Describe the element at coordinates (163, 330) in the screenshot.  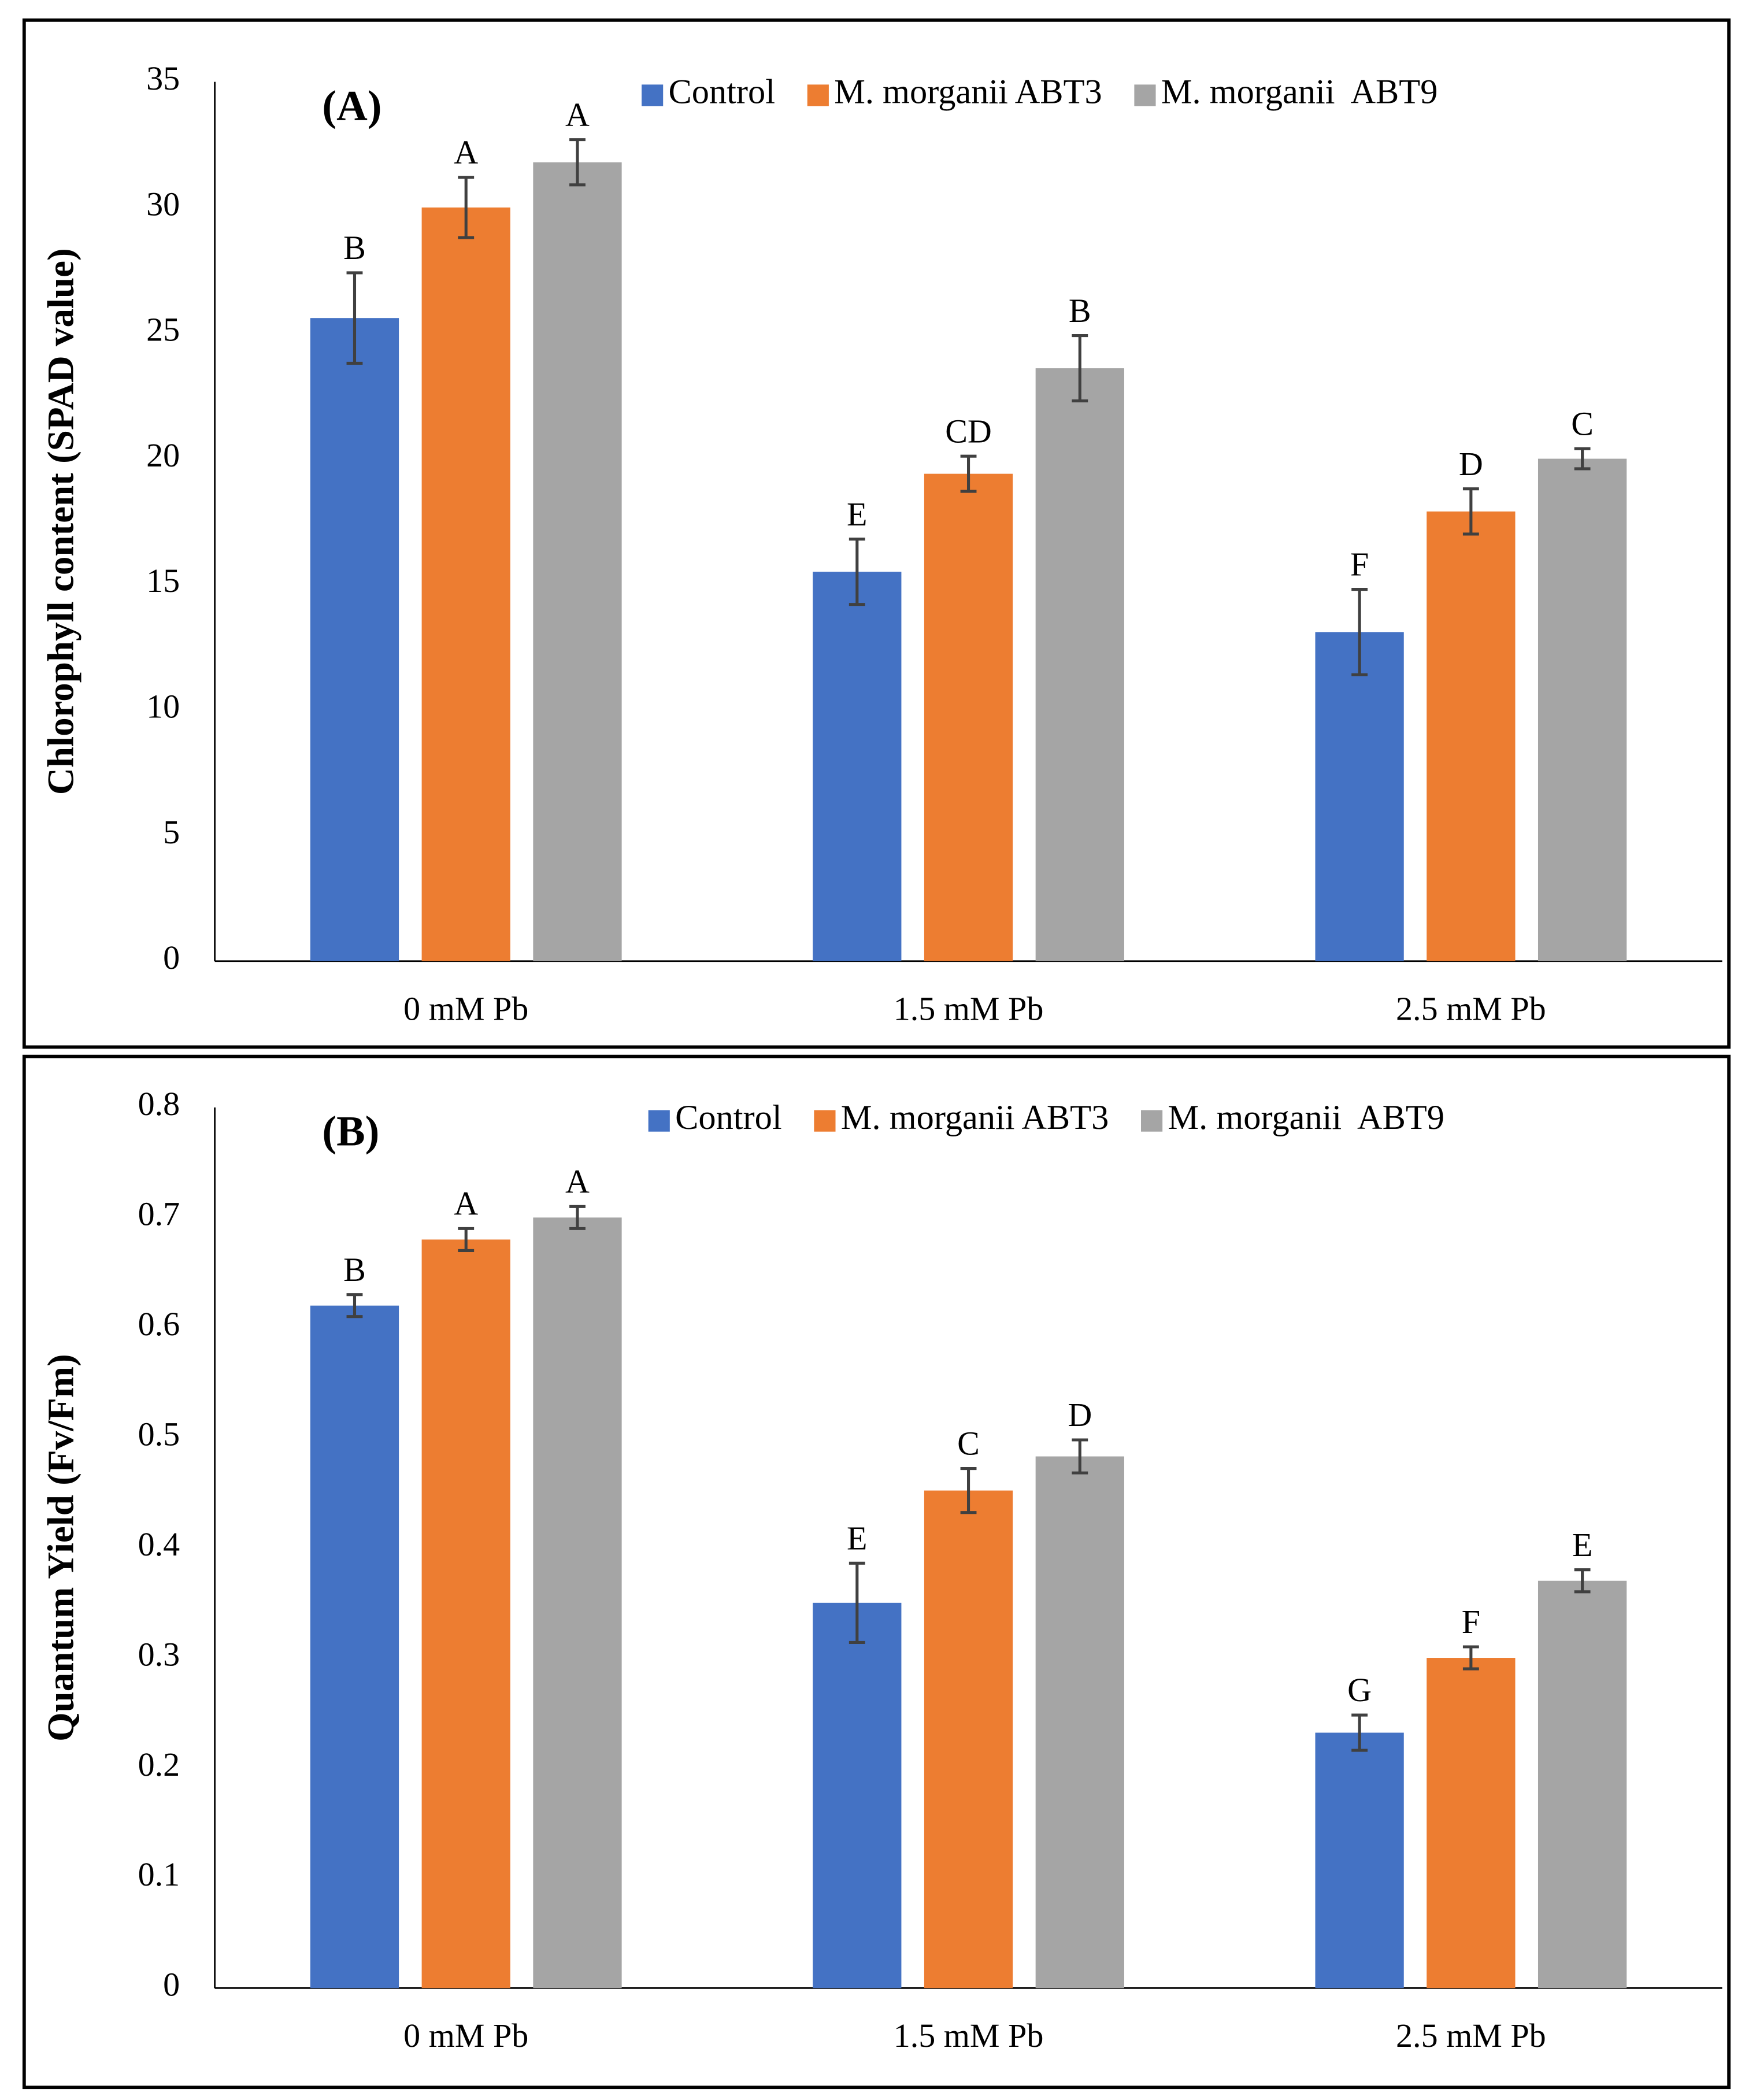
I see `y-tick-label: 25` at that location.